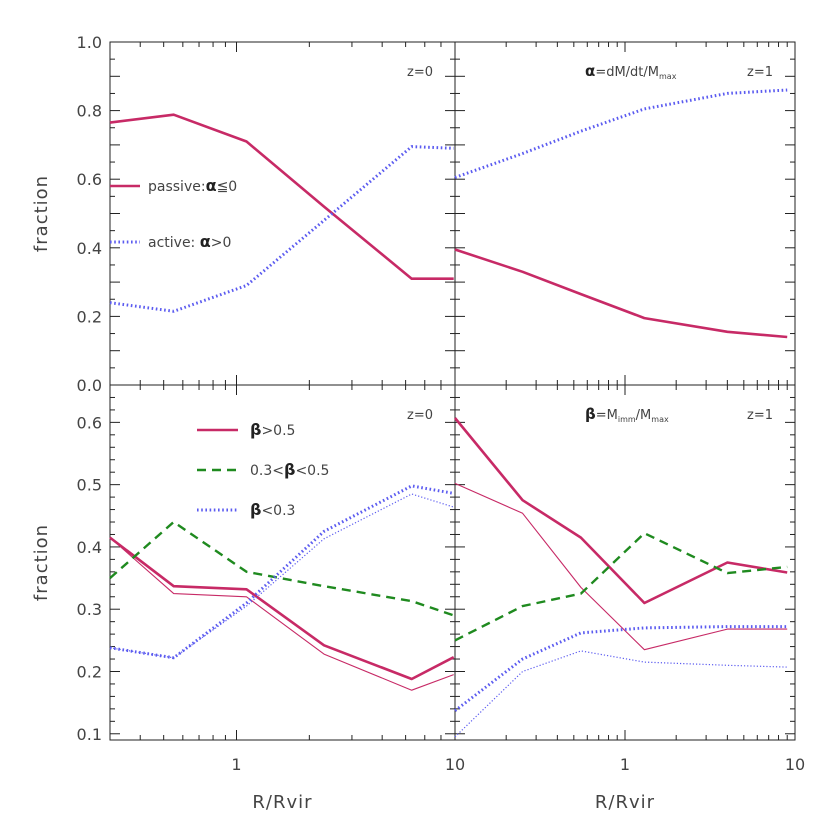 The image size is (830, 830). Describe the element at coordinates (272, 429) in the screenshot. I see `legend-label: β>0.5` at that location.